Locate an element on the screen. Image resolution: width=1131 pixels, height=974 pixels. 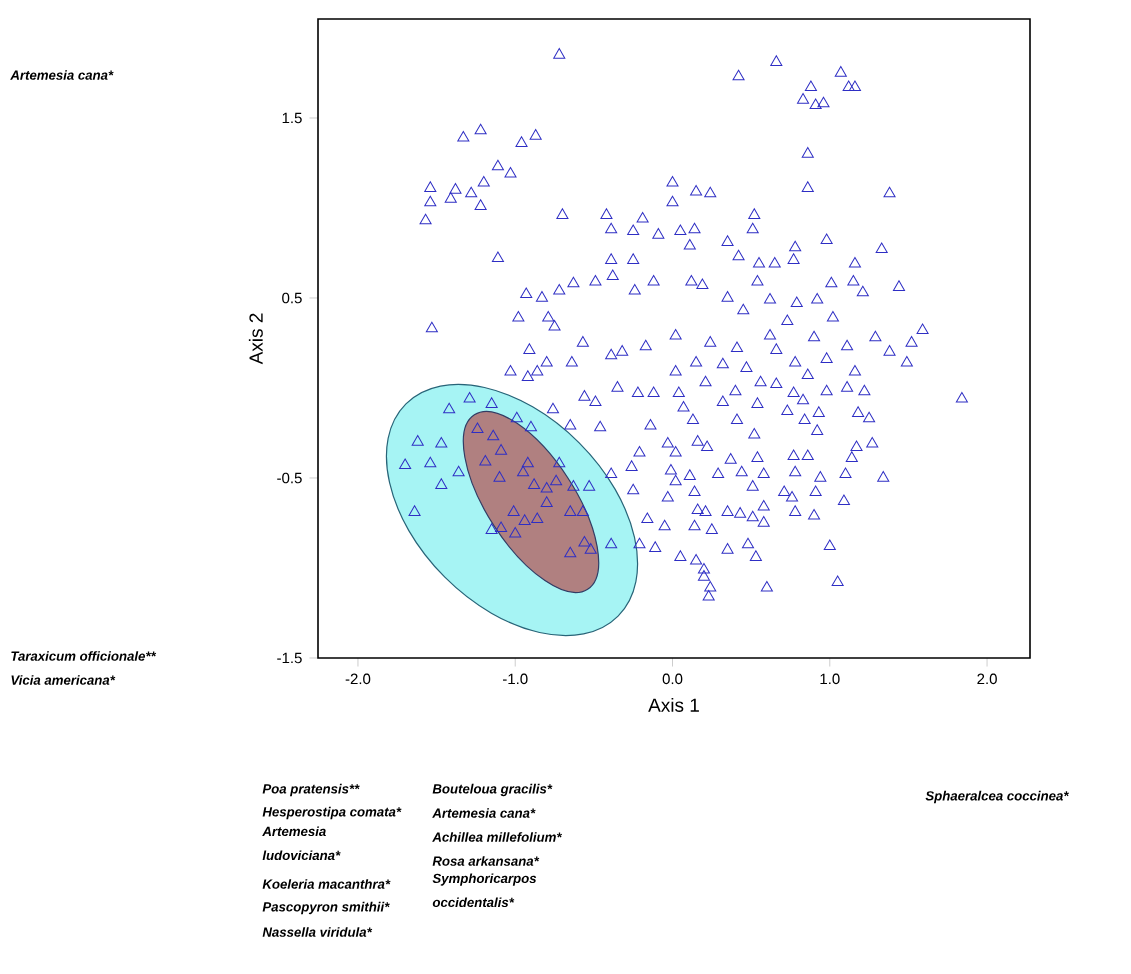
text: Koeleria macanthra* is located at coordinates (326, 884).